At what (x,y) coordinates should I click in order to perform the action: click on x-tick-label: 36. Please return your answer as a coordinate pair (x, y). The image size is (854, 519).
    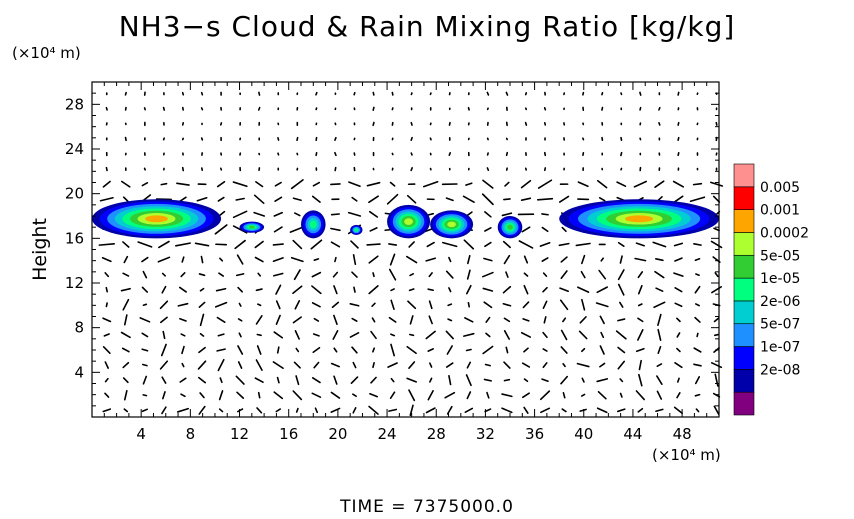
    Looking at the image, I should click on (534, 434).